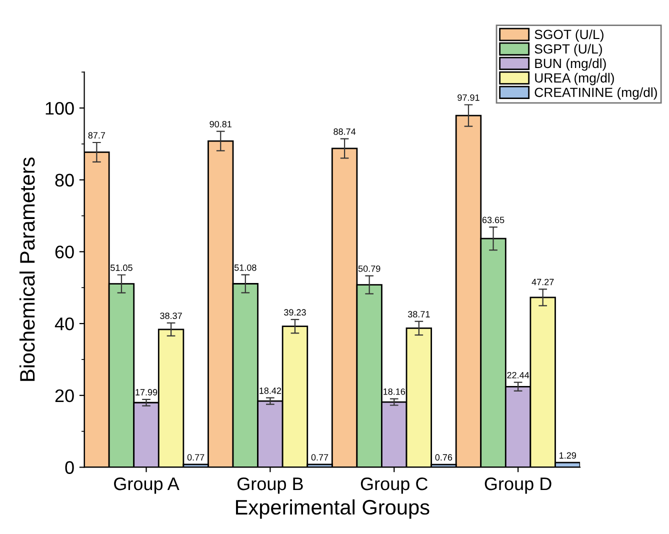 This screenshot has width=669, height=534. I want to click on data-label: 87.7, so click(97, 135).